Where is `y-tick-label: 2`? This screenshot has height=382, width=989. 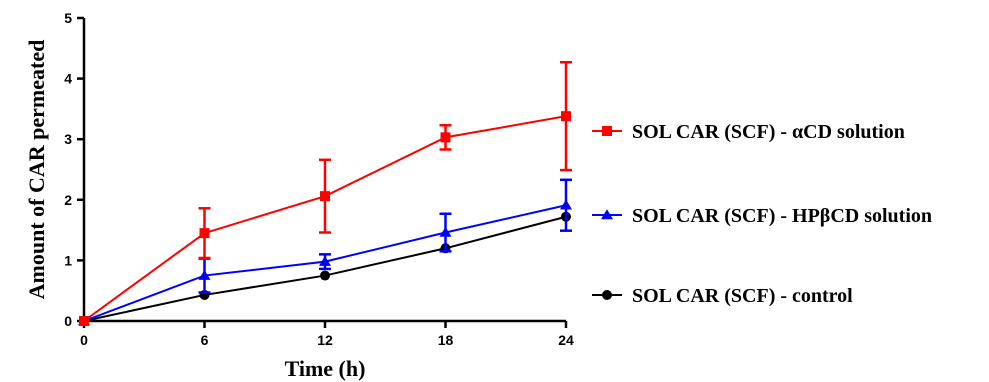
y-tick-label: 2 is located at coordinates (68, 200).